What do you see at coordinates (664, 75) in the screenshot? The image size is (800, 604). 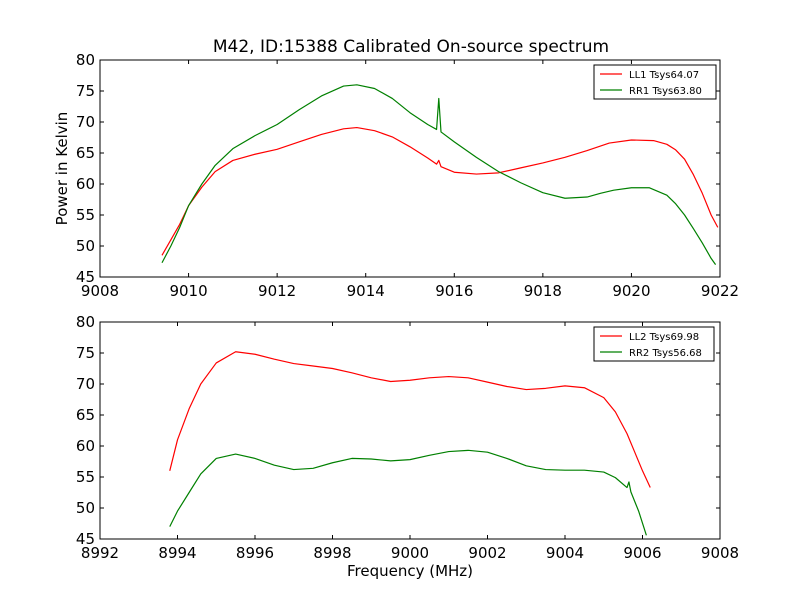 I see `legend-label: LL1 Tsys64.07` at bounding box center [664, 75].